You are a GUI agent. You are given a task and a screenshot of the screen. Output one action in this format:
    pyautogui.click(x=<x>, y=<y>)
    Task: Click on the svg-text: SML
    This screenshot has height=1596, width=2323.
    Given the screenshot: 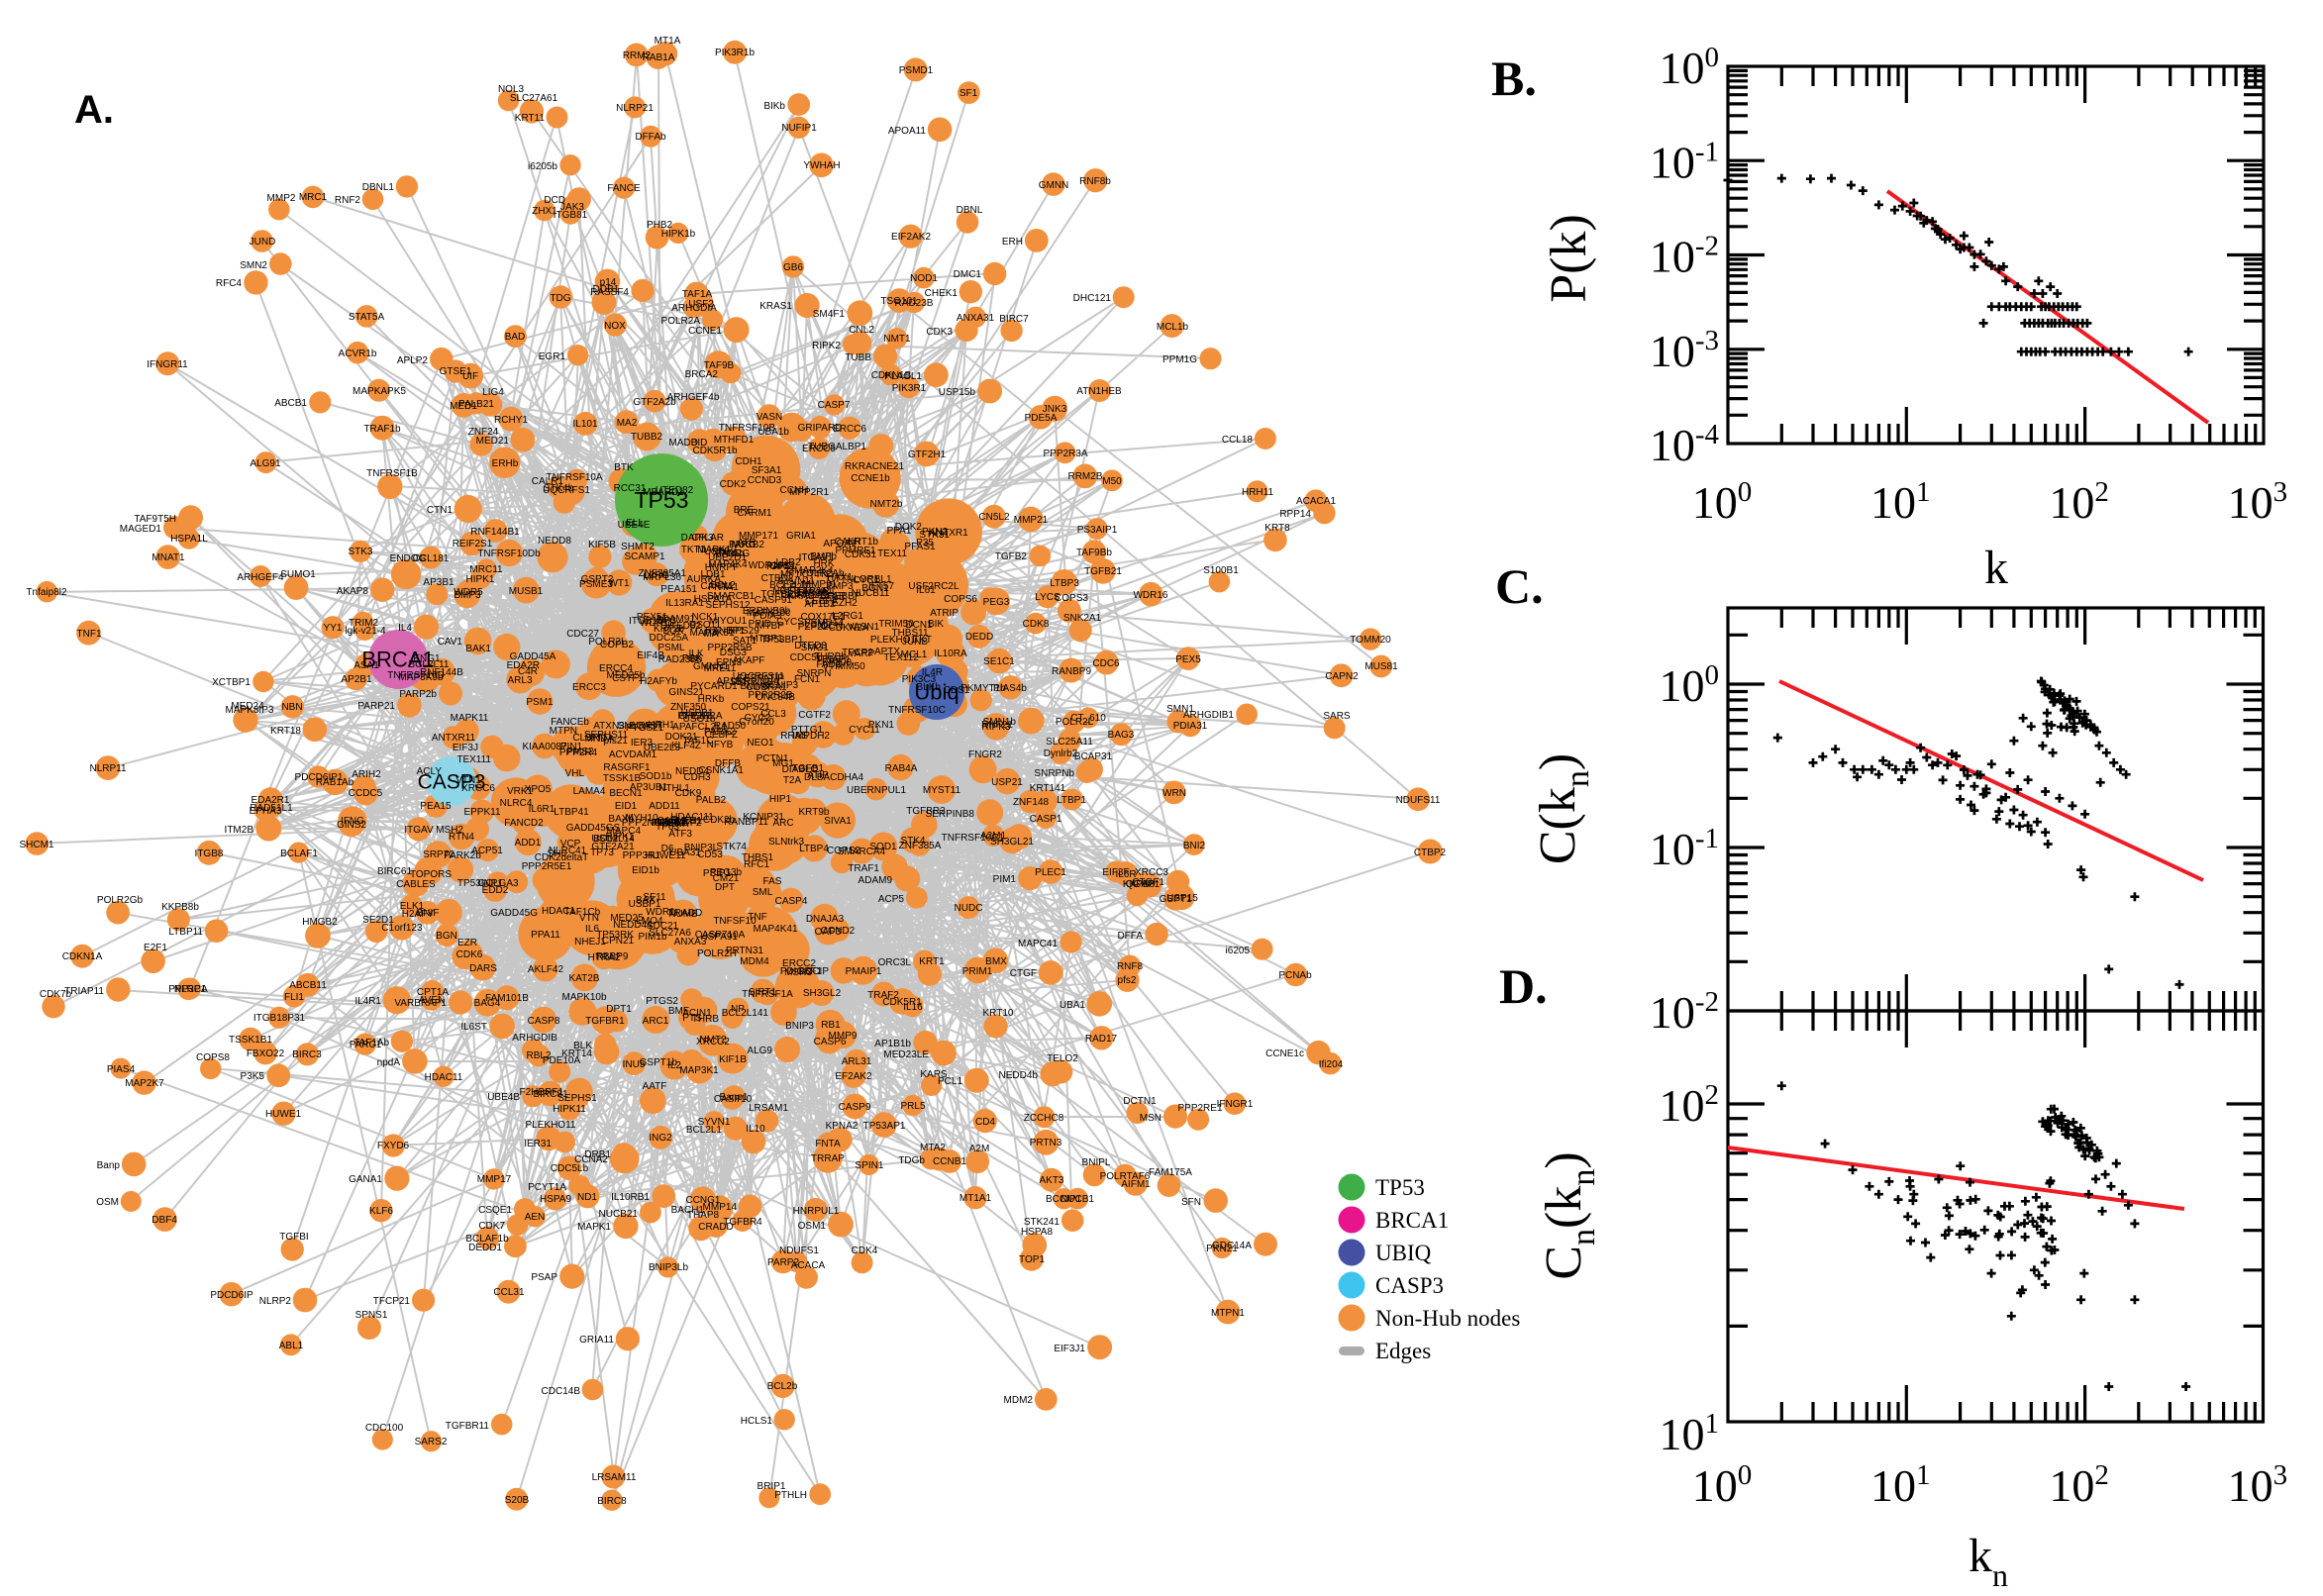 What is the action you would take?
    pyautogui.click(x=763, y=892)
    